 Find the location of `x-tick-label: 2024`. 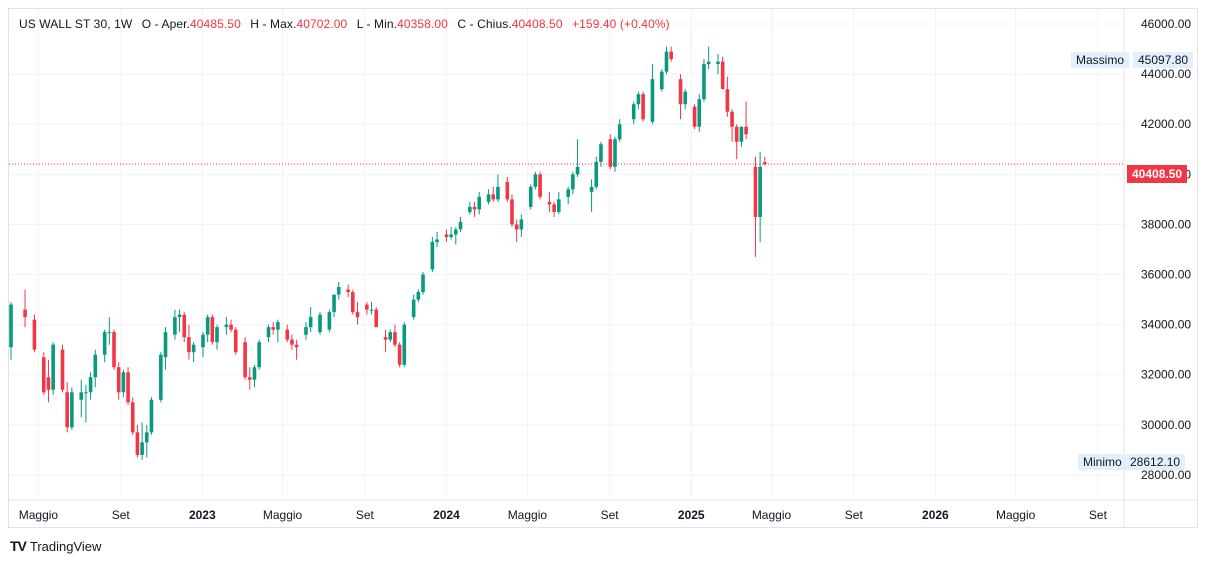

x-tick-label: 2024 is located at coordinates (446, 515).